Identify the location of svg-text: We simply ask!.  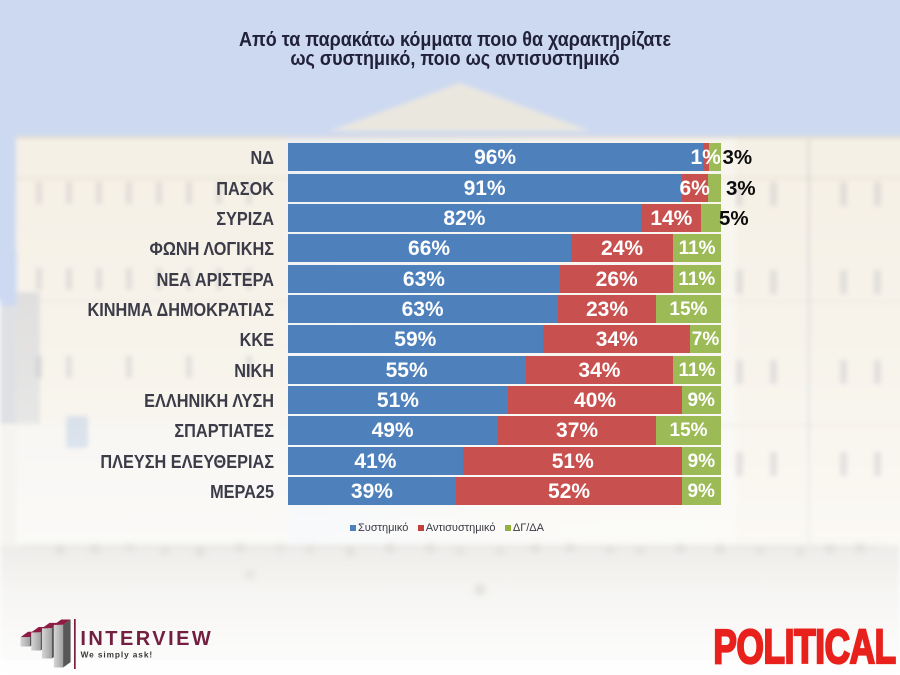
(117, 655).